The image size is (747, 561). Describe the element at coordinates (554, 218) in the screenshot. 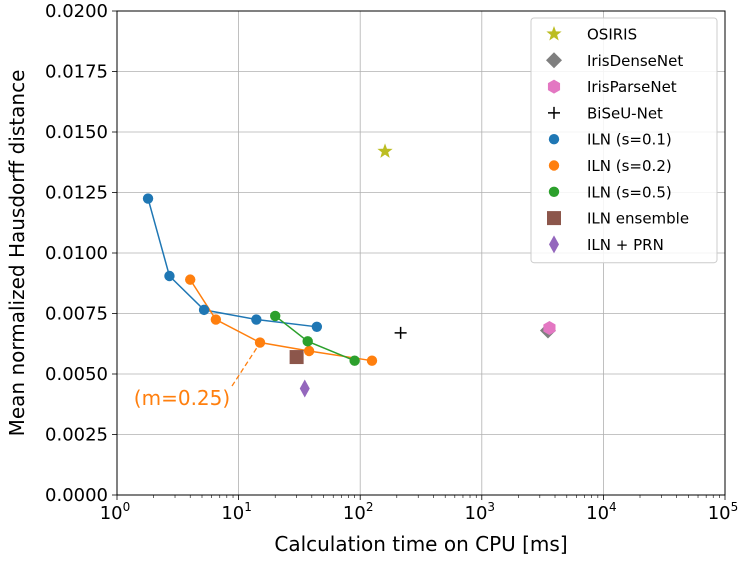

I see `legend-marker-iln-ensemble` at that location.